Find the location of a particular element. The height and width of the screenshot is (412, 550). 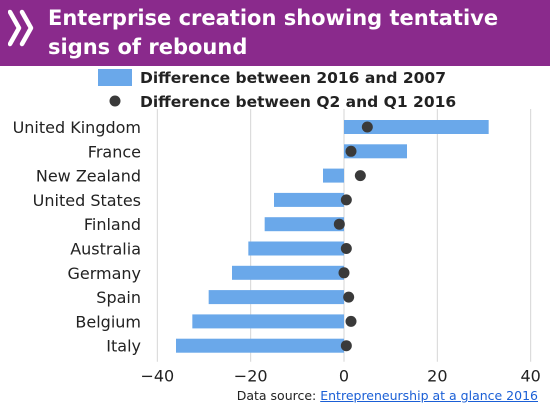

category-label: United Kingdom is located at coordinates (77, 127).